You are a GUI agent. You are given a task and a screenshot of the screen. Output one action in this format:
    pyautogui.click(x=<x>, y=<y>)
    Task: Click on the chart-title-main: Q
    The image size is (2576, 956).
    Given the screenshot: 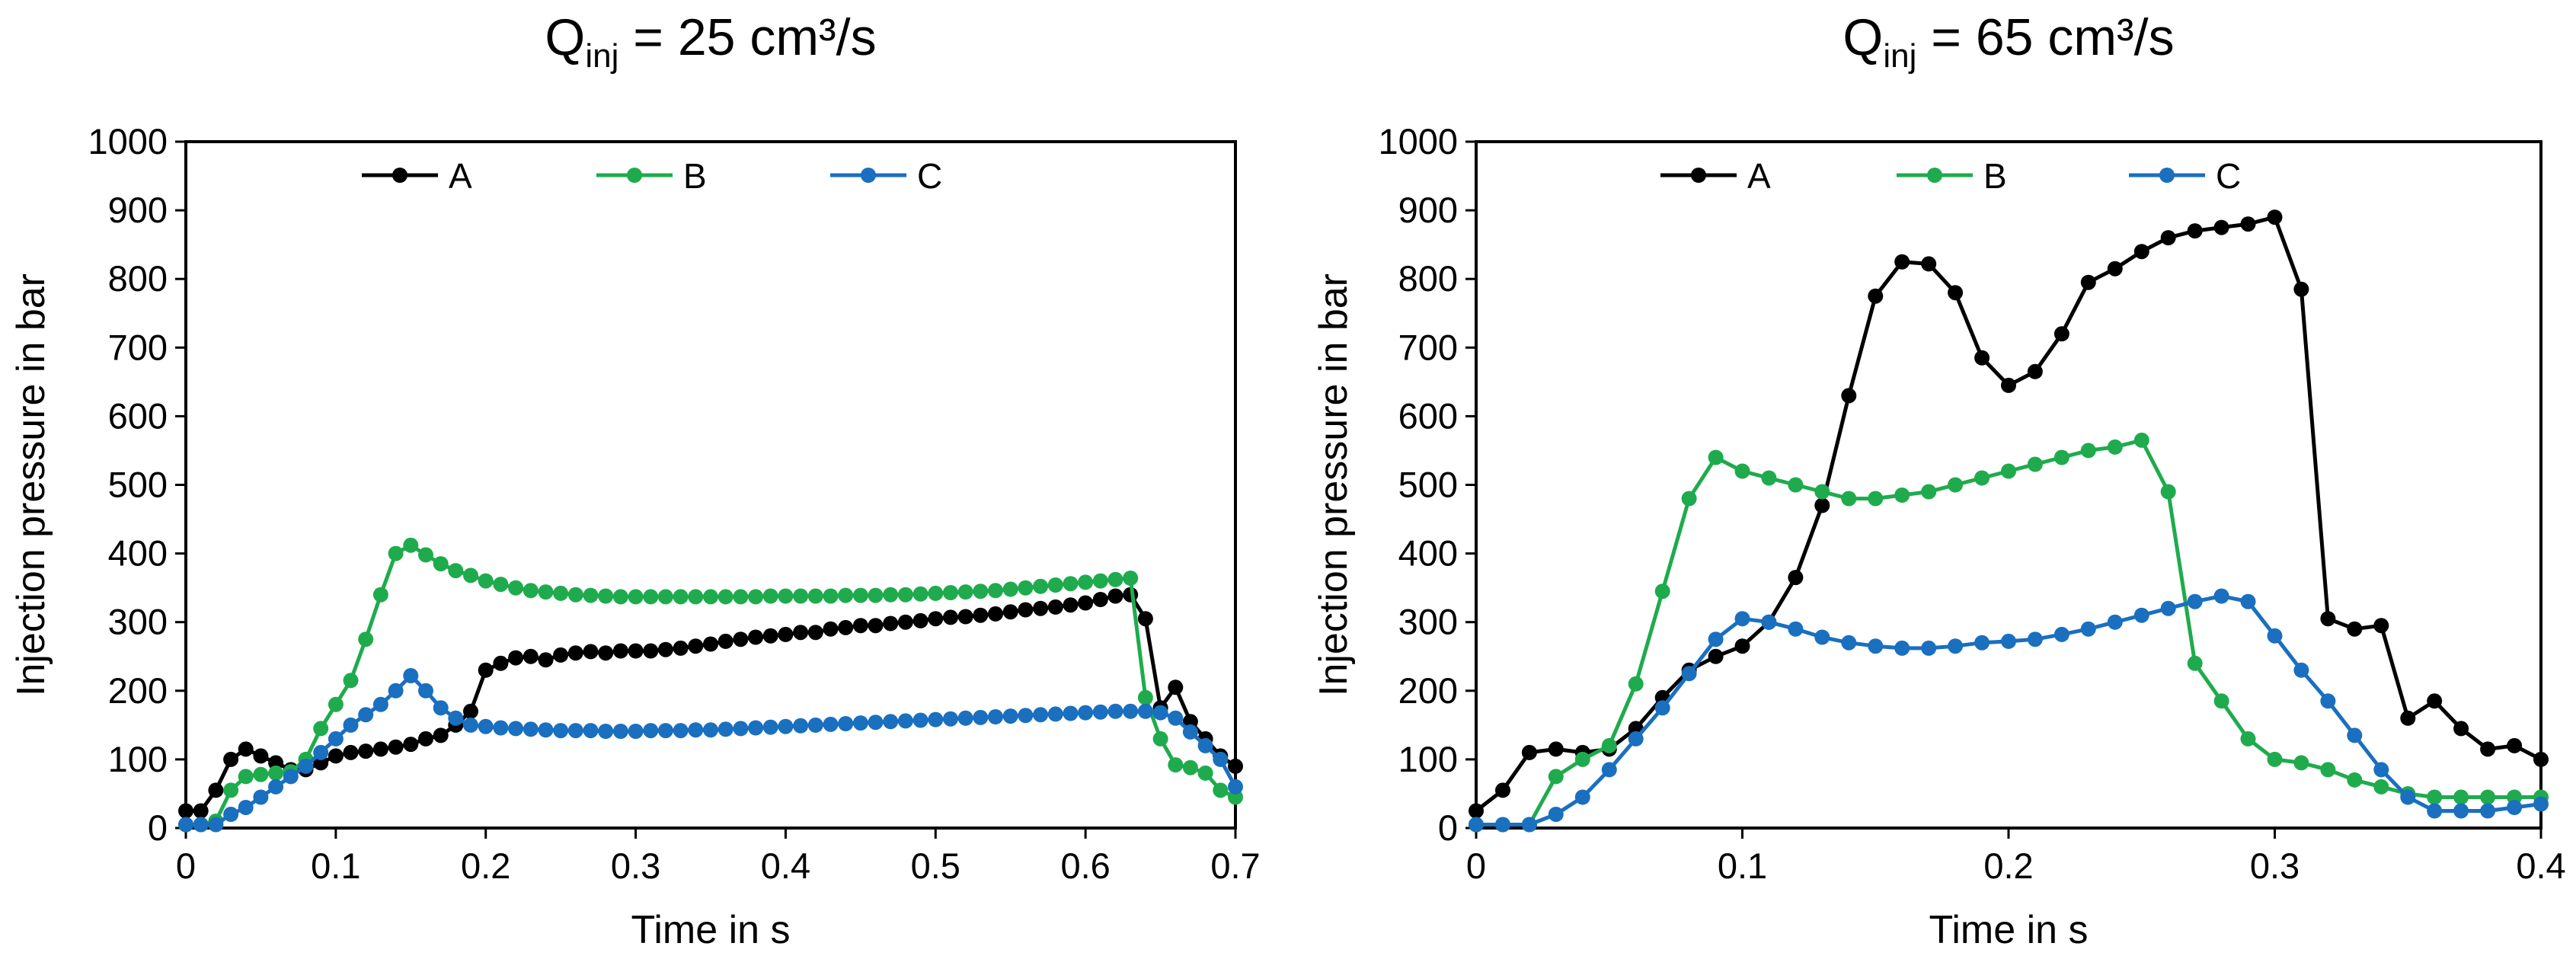 What is the action you would take?
    pyautogui.click(x=1863, y=37)
    